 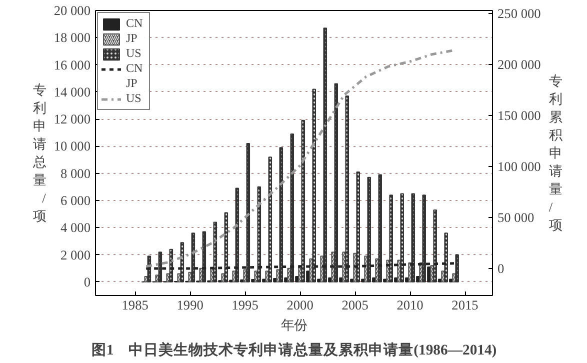 What do you see at coordinates (75, 173) in the screenshot?
I see `y-tick-label: 8 000` at bounding box center [75, 173].